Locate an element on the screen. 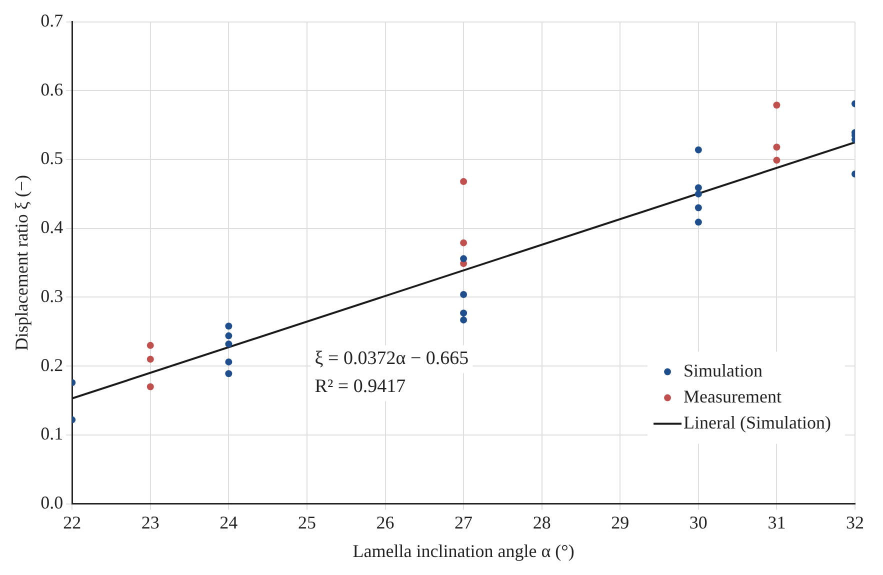  annotation: R² = 0.9417 is located at coordinates (360, 387).